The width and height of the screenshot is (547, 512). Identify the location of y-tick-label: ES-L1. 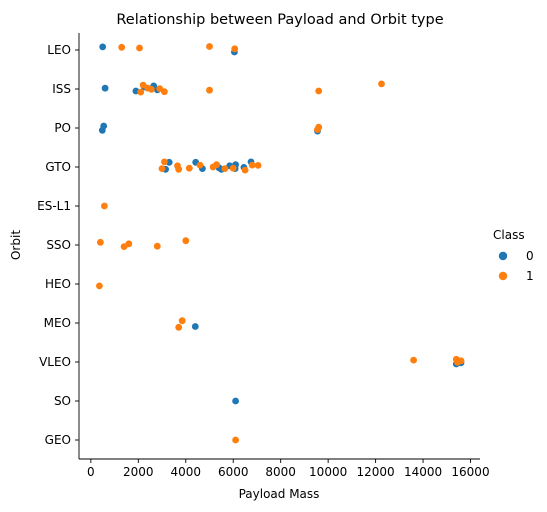
(54, 206).